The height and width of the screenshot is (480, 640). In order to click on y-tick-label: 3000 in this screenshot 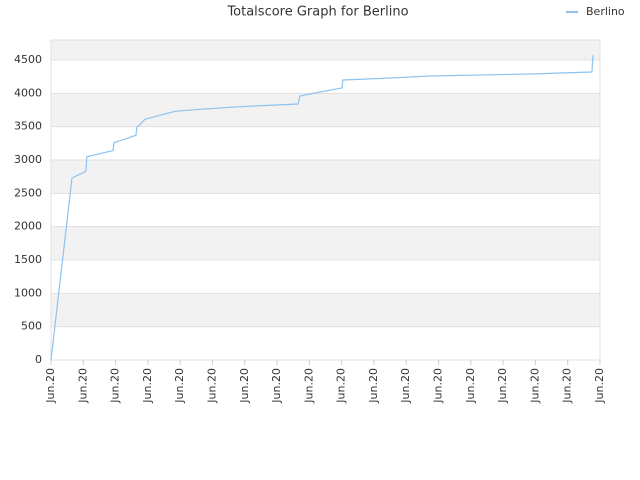, I will do `click(28, 159)`.